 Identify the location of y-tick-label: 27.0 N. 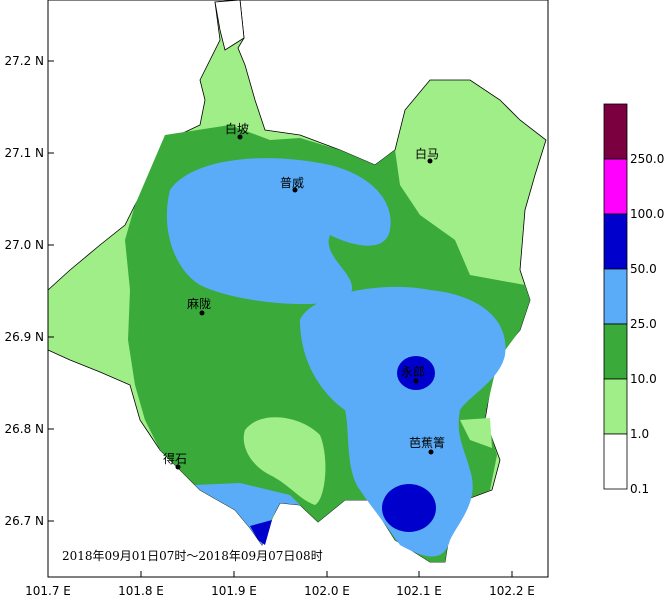
(24, 245).